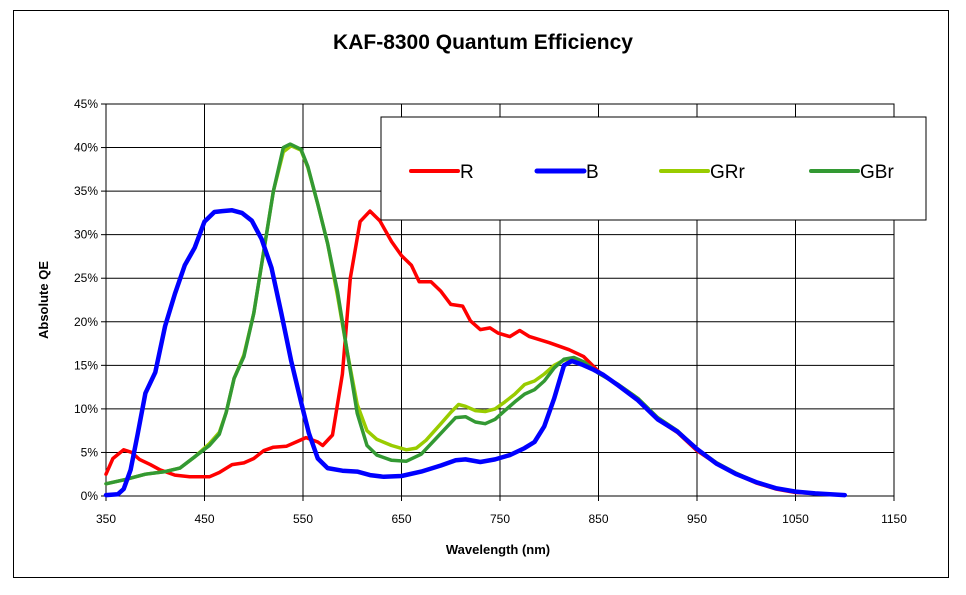 The image size is (966, 595). What do you see at coordinates (90, 452) in the screenshot?
I see `y-tick-label: 5%` at bounding box center [90, 452].